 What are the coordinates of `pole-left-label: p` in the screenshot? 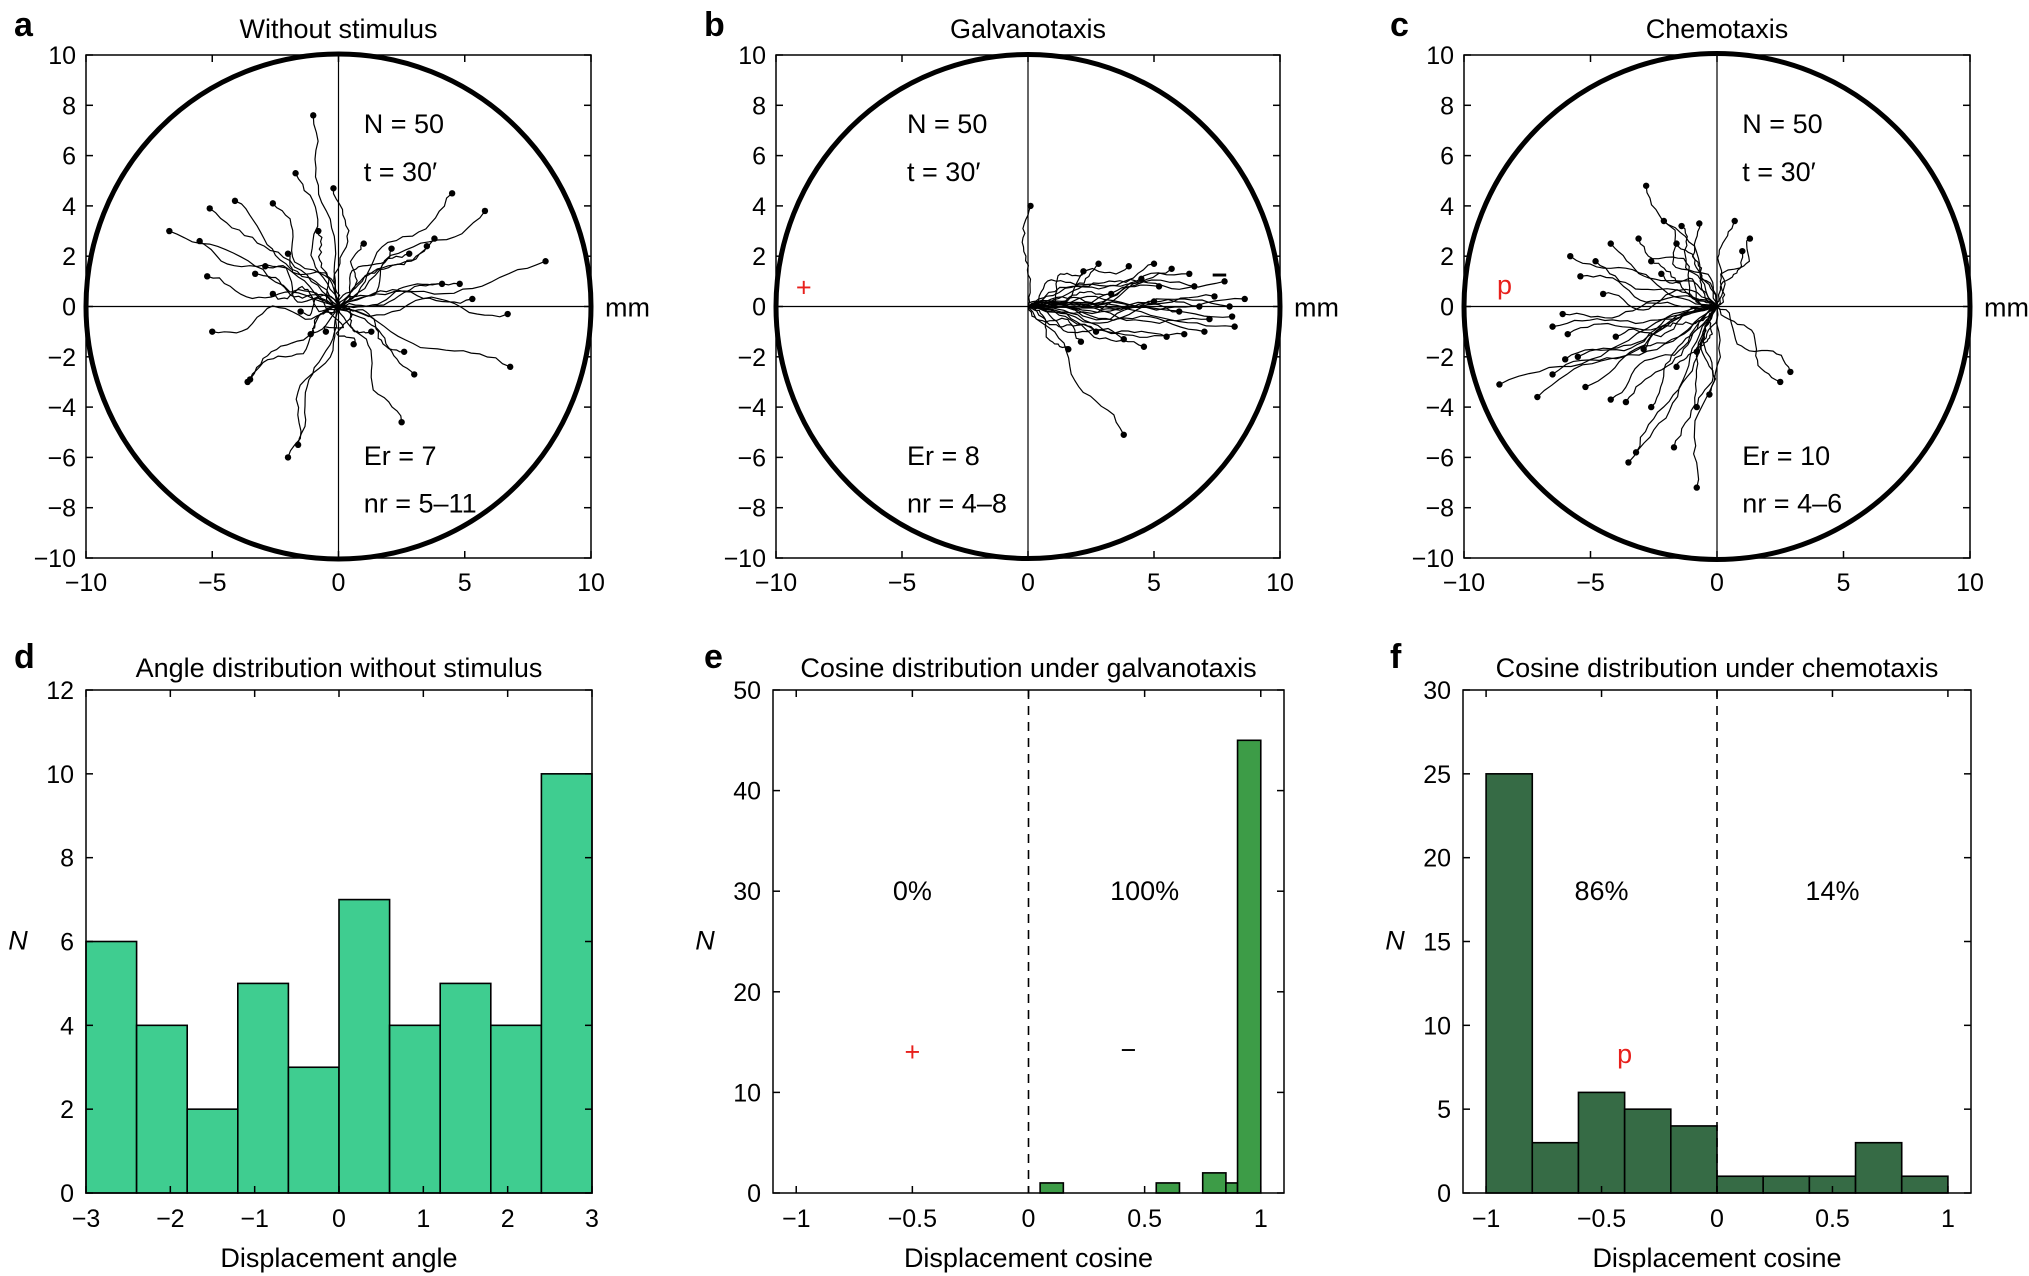 It's located at (1624, 1054).